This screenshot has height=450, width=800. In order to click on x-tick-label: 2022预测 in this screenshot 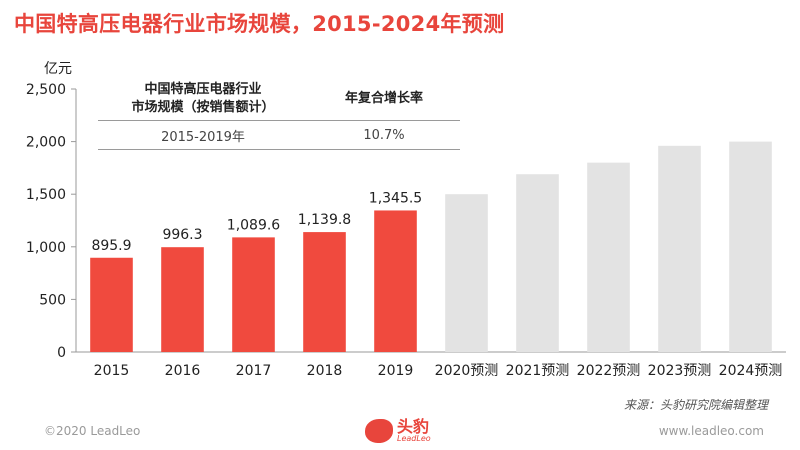, I will do `click(609, 371)`.